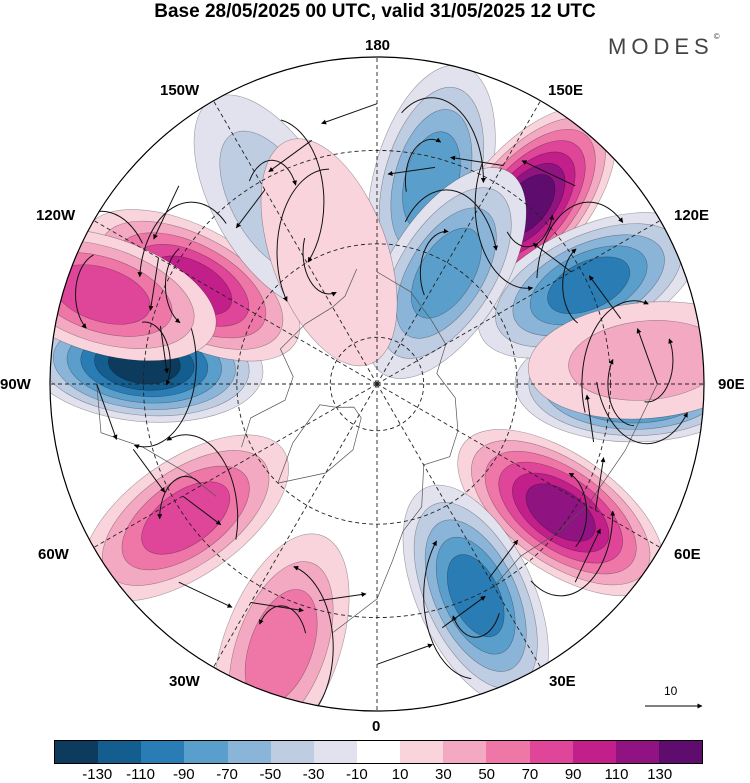  Describe the element at coordinates (486, 774) in the screenshot. I see `colorbar-tick-label: 50` at that location.